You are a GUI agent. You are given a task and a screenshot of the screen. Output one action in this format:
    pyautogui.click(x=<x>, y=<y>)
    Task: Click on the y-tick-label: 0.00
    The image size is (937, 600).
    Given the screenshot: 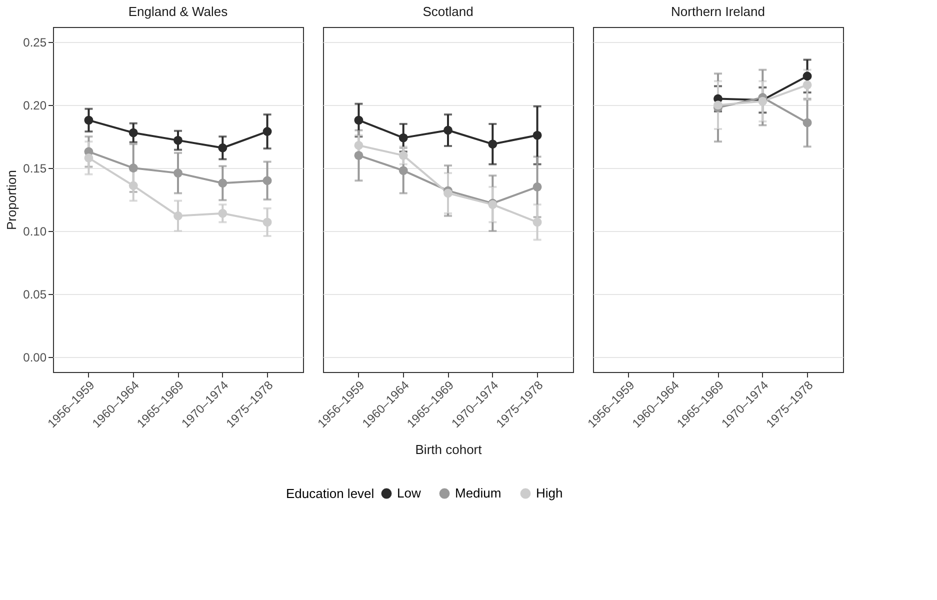 What is the action you would take?
    pyautogui.click(x=35, y=357)
    